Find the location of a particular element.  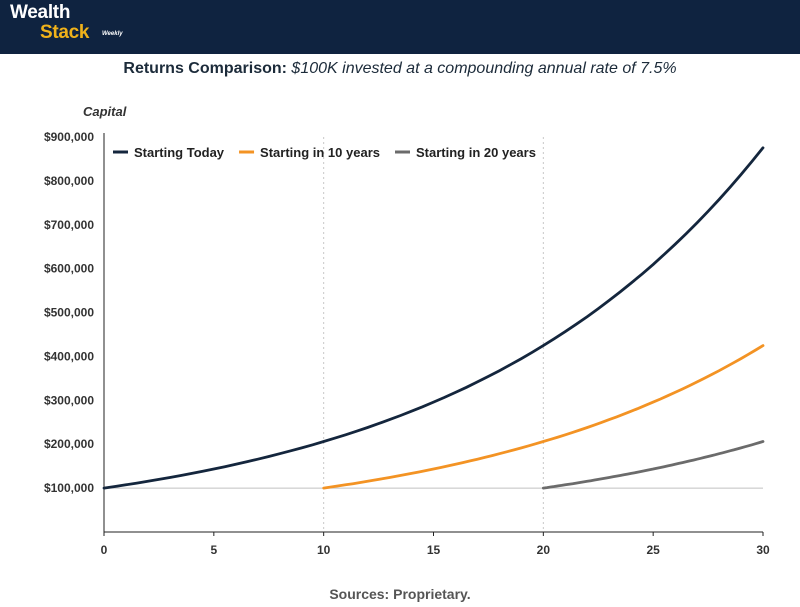

y-tick-label: $600,000 is located at coordinates (69, 269).